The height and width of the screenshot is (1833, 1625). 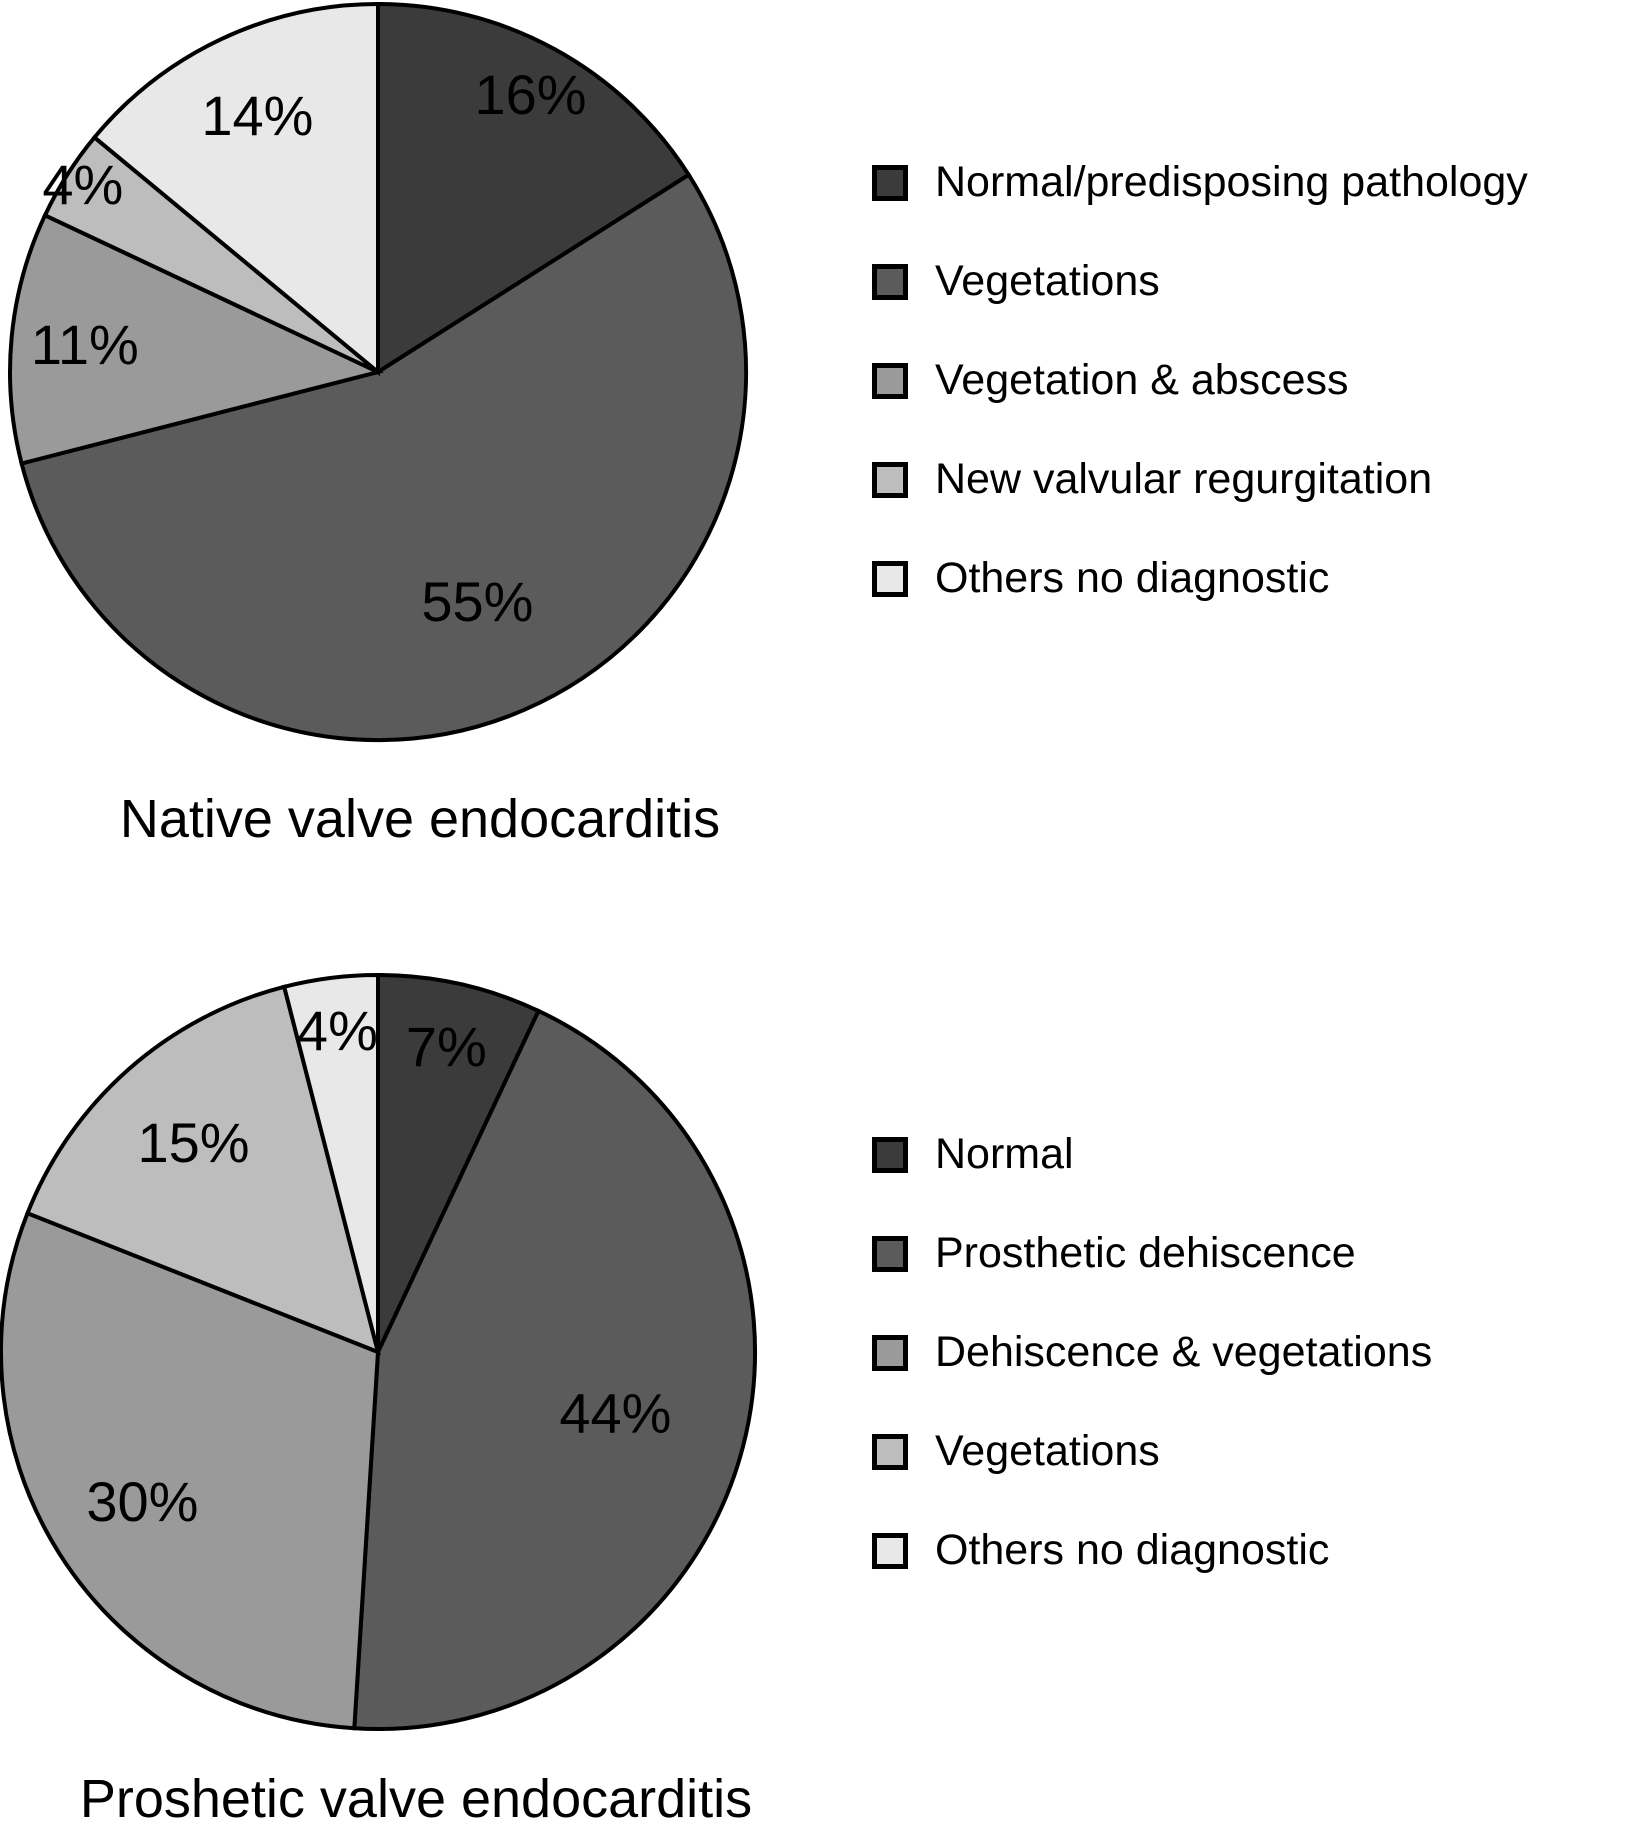 What do you see at coordinates (1184, 479) in the screenshot?
I see `legend-label: New valvular regurgitation` at bounding box center [1184, 479].